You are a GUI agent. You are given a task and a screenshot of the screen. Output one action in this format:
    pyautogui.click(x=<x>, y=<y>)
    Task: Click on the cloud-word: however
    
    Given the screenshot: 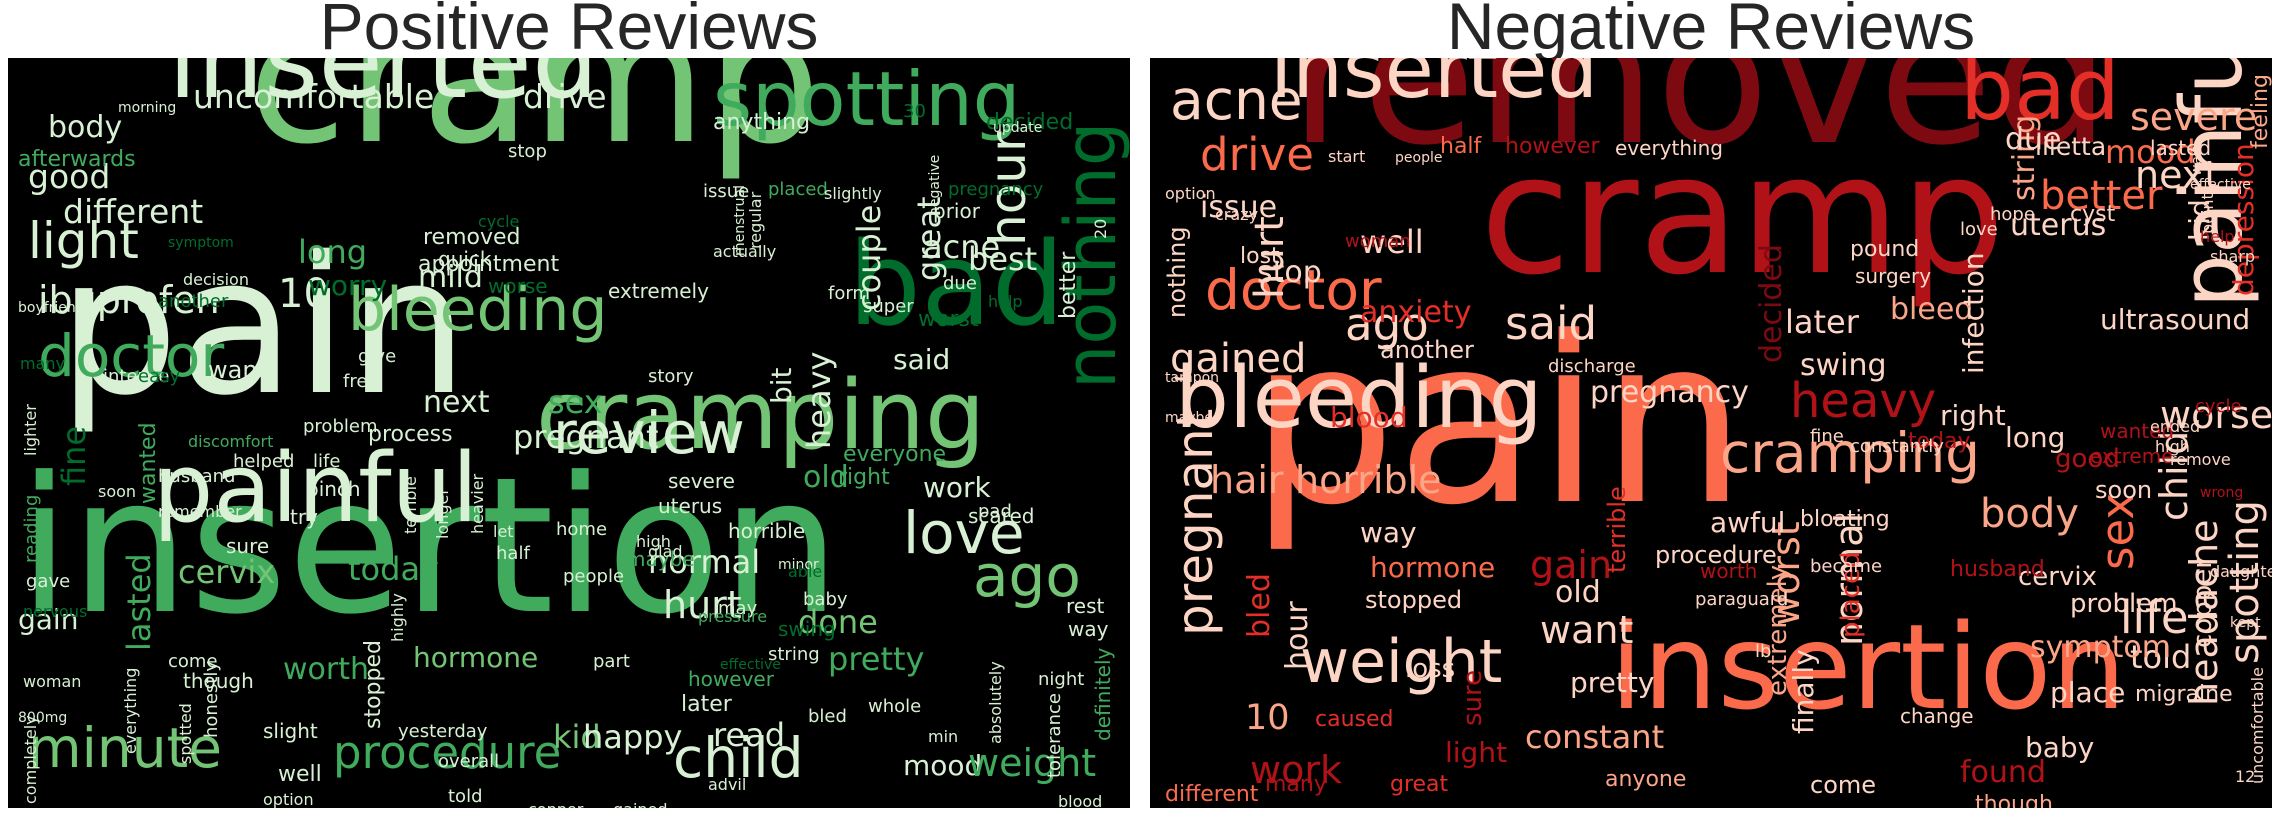 What is the action you would take?
    pyautogui.click(x=1552, y=147)
    